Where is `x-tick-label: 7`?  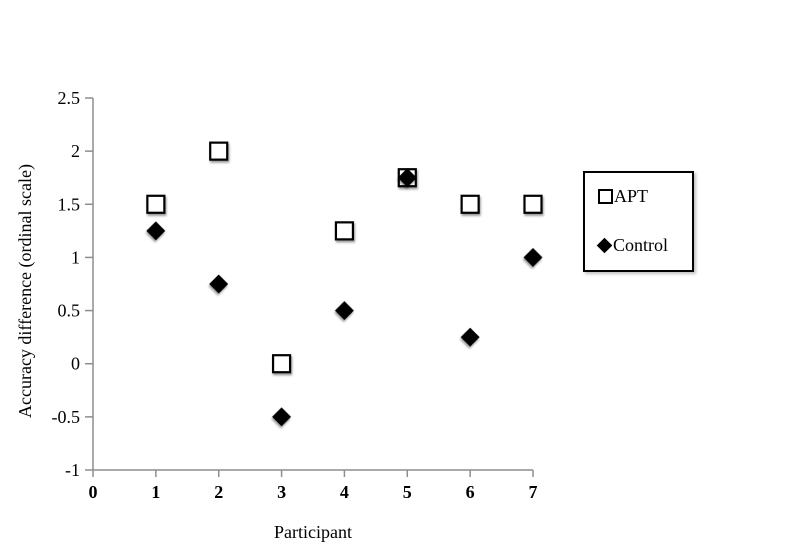
x-tick-label: 7 is located at coordinates (533, 492).